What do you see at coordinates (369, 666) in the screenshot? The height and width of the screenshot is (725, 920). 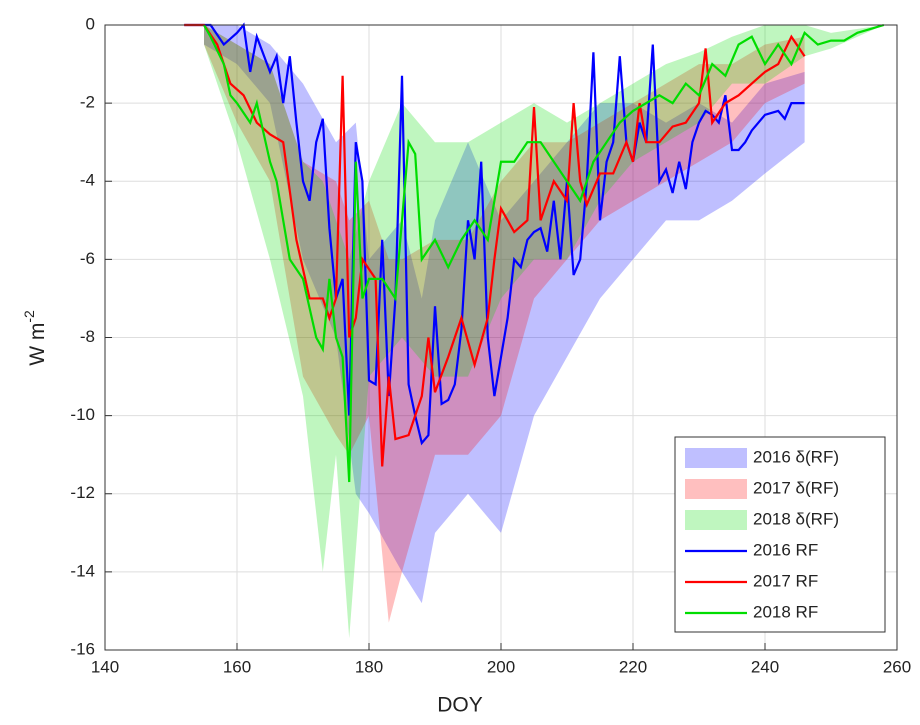 I see `x-tick-label: 180` at bounding box center [369, 666].